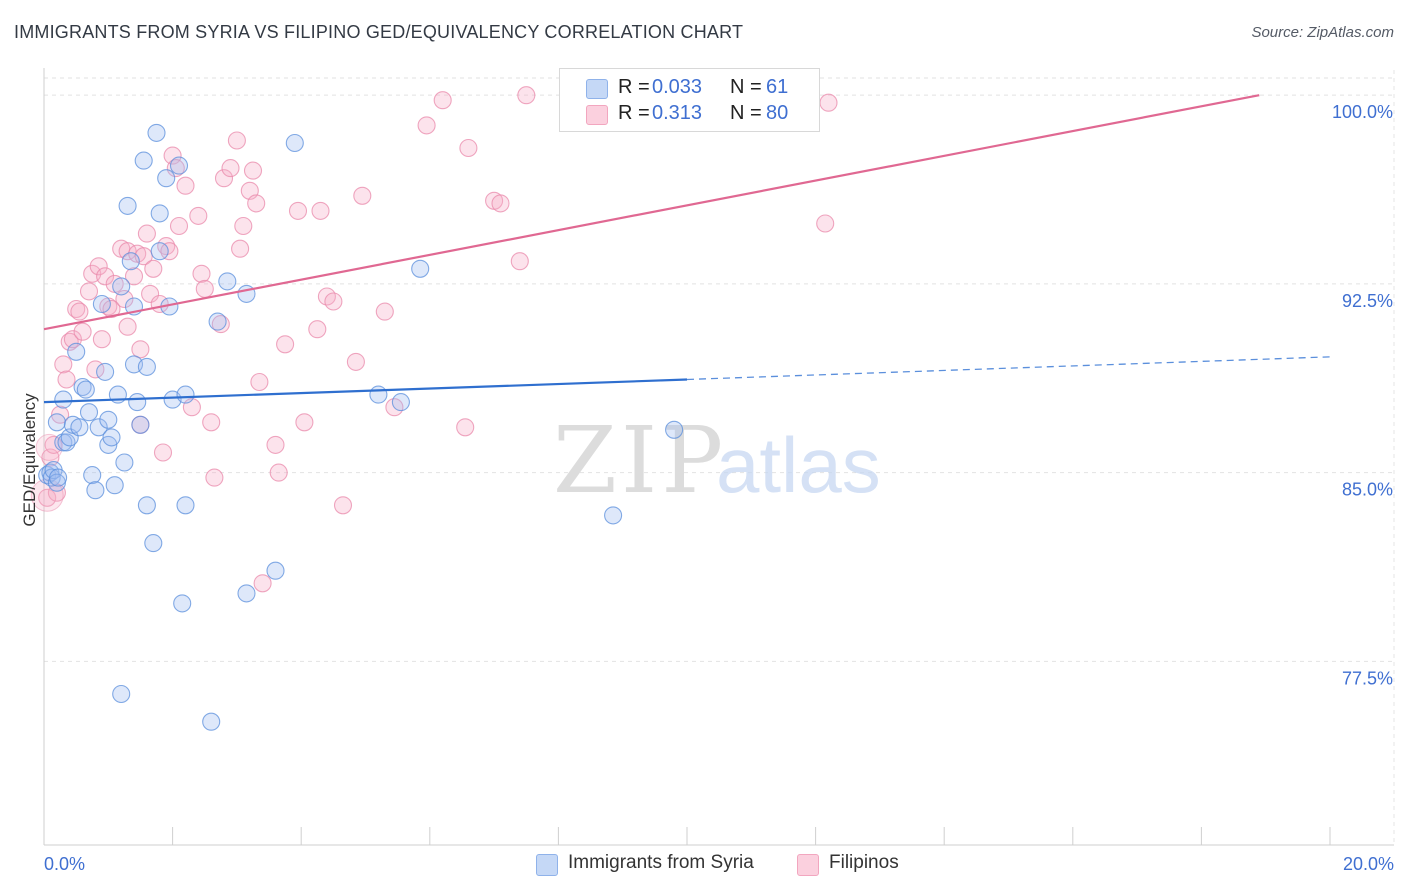  I want to click on y-tick-label-0: 77.5%, so click(1367, 678).